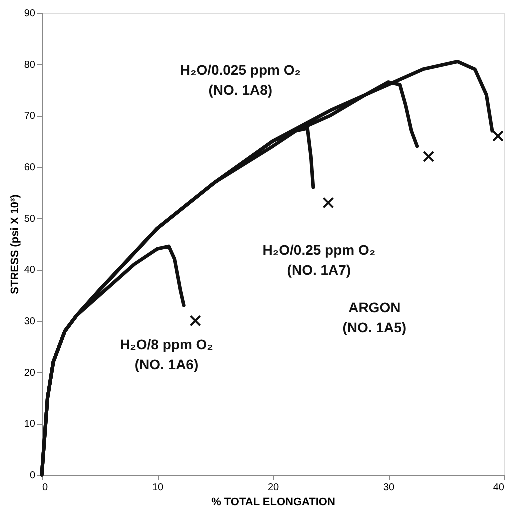 The image size is (523, 525). I want to click on y-tick-label: 90, so click(30, 14).